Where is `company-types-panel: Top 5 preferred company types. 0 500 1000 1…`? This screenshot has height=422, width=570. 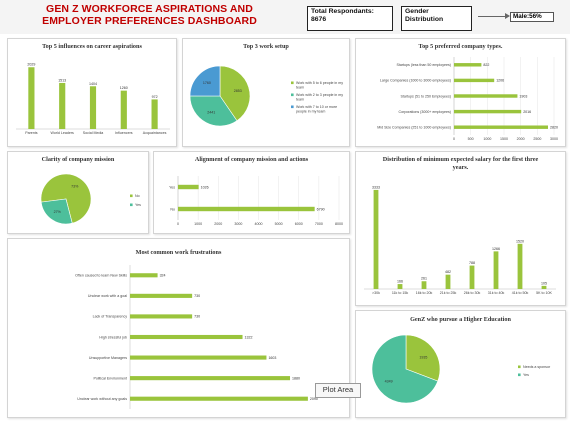 company-types-panel: Top 5 preferred company types. 0 500 1000 1… is located at coordinates (460, 92).